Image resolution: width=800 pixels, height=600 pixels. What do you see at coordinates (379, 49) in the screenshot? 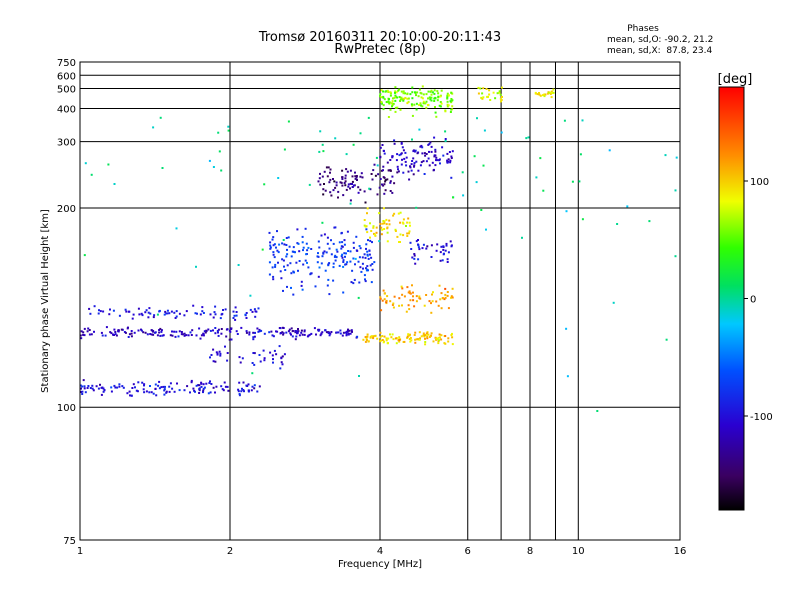
I see `chart-subtitle: RwPretec (8p)` at bounding box center [379, 49].